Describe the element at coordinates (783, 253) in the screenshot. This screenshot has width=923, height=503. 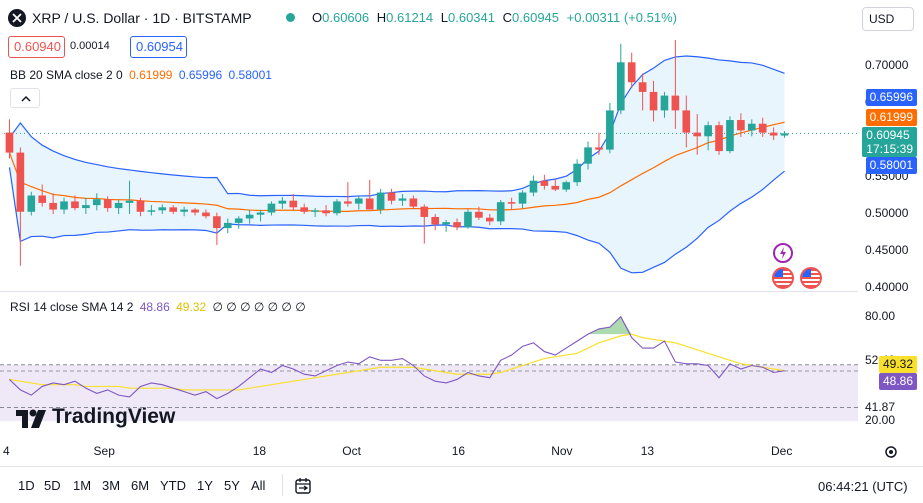
I see `lightning-event-icon` at that location.